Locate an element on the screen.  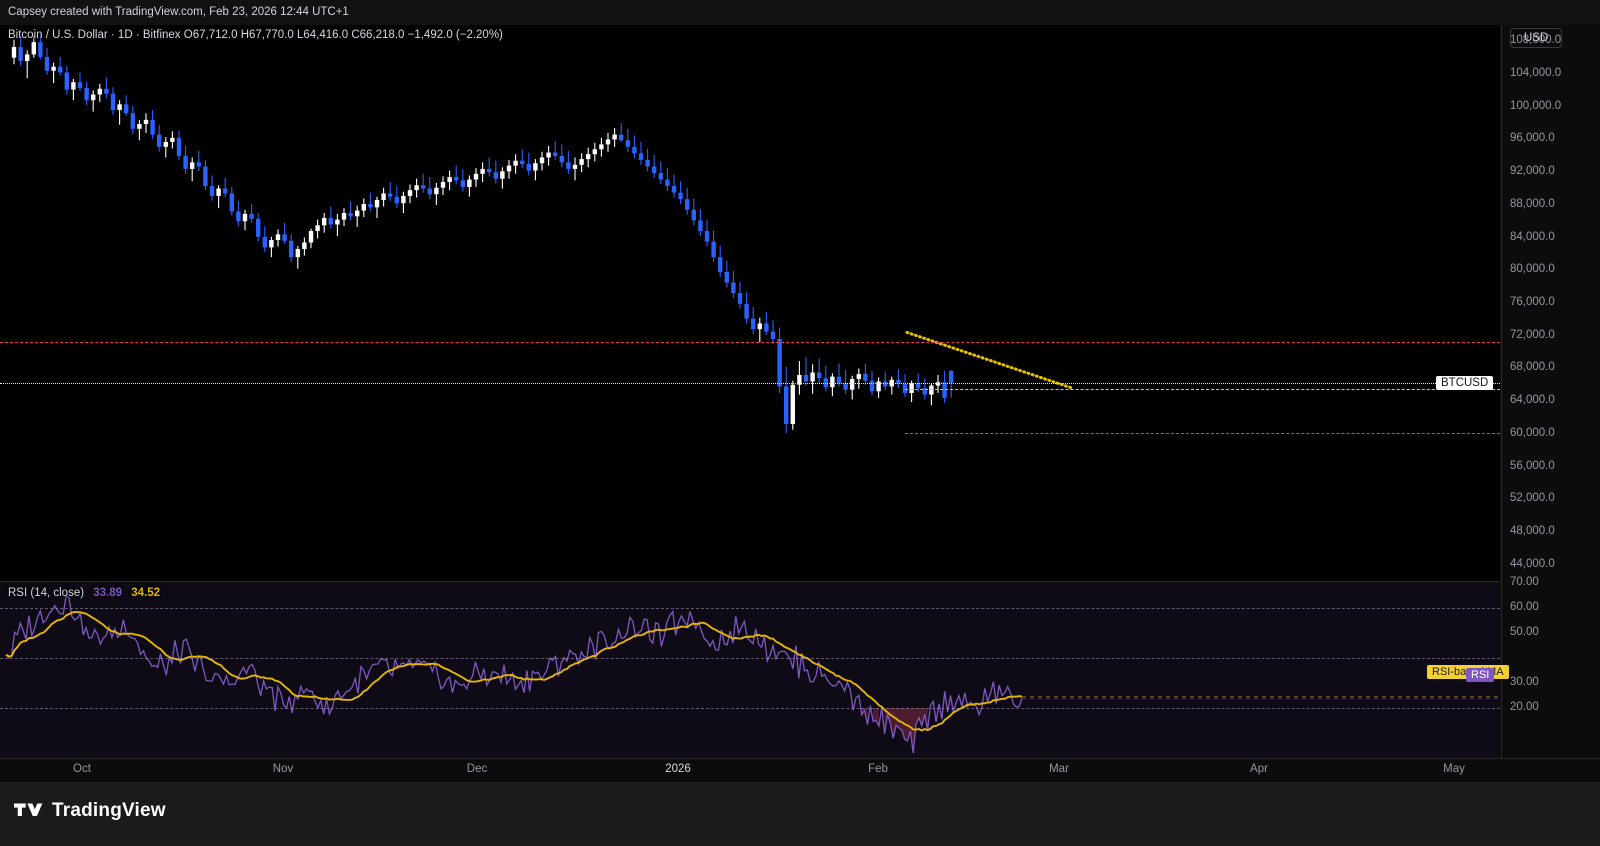
rsi-tick: 70.00 is located at coordinates (1524, 582).